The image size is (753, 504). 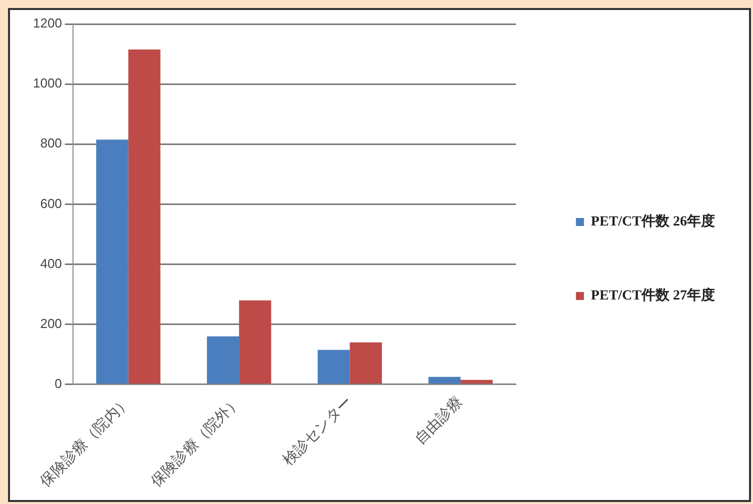 I want to click on legend-label: PET/CT件数 26年度, so click(x=653, y=221).